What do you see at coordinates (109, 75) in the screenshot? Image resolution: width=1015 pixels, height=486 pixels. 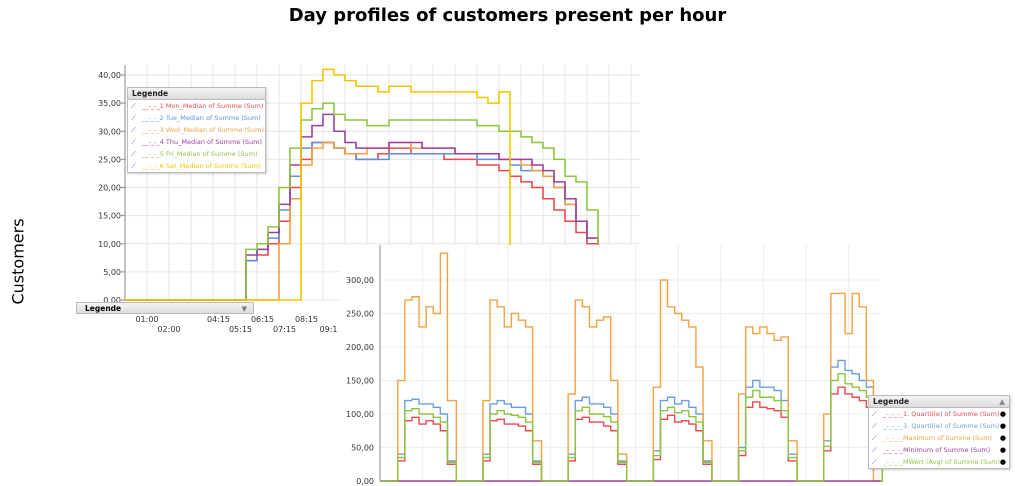 I see `y-tick-label: 40,00` at bounding box center [109, 75].